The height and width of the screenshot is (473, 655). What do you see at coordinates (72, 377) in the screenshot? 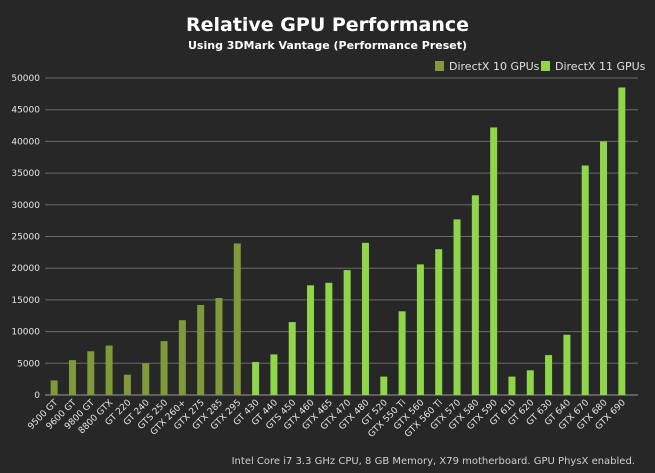
I see `bar-9600-gt` at bounding box center [72, 377].